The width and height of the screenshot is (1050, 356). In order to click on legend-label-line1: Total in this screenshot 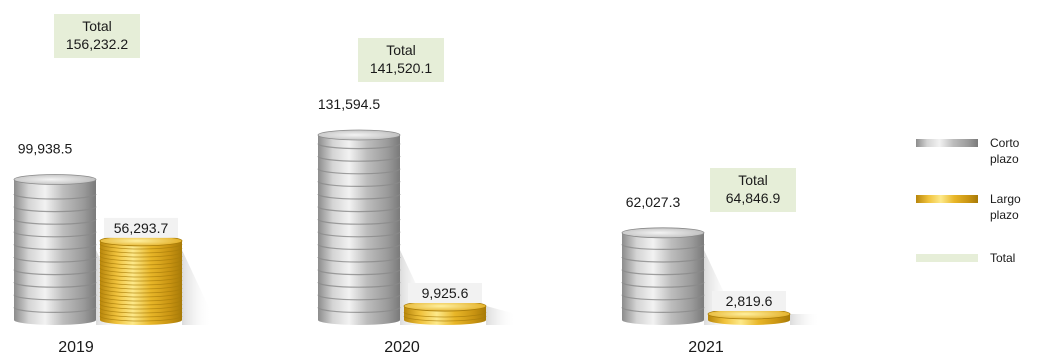, I will do `click(1002, 258)`.